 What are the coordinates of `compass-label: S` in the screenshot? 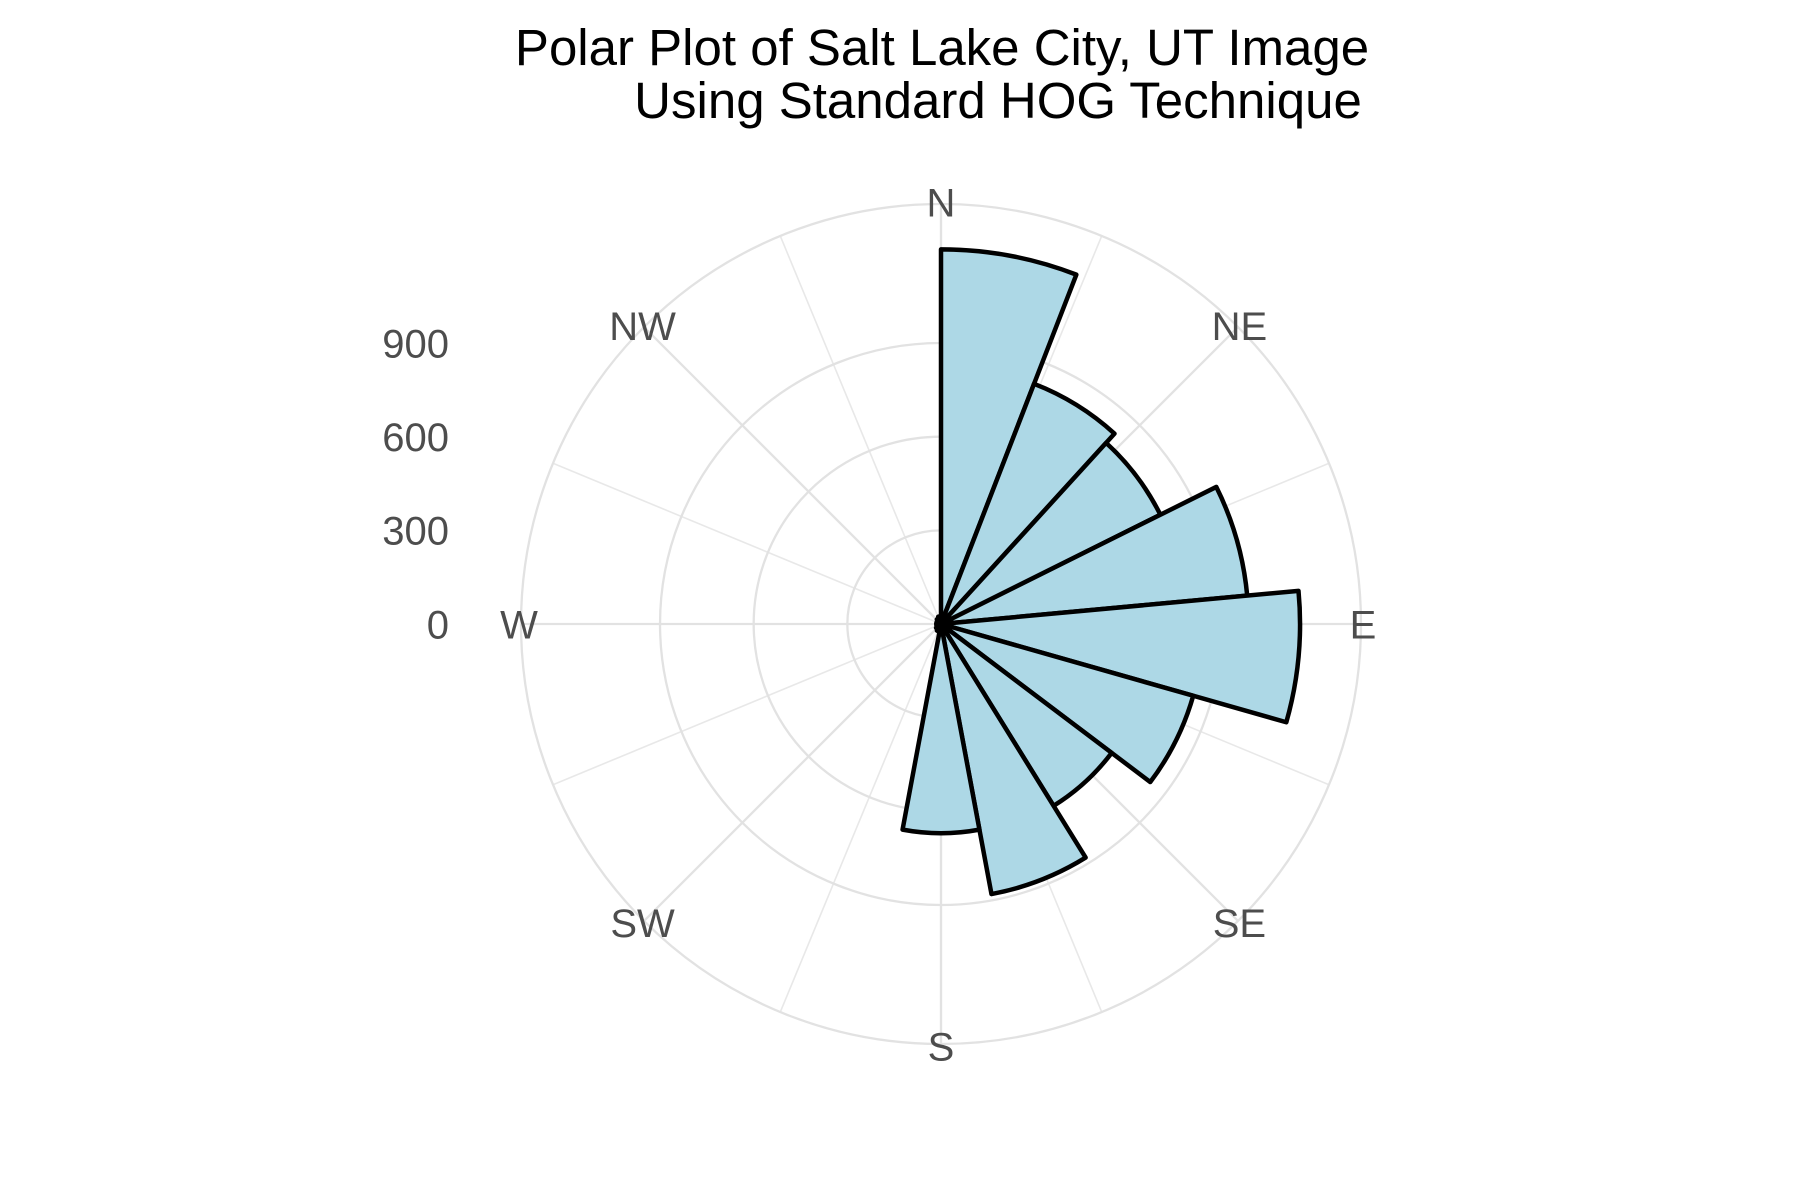 It's located at (941, 1047).